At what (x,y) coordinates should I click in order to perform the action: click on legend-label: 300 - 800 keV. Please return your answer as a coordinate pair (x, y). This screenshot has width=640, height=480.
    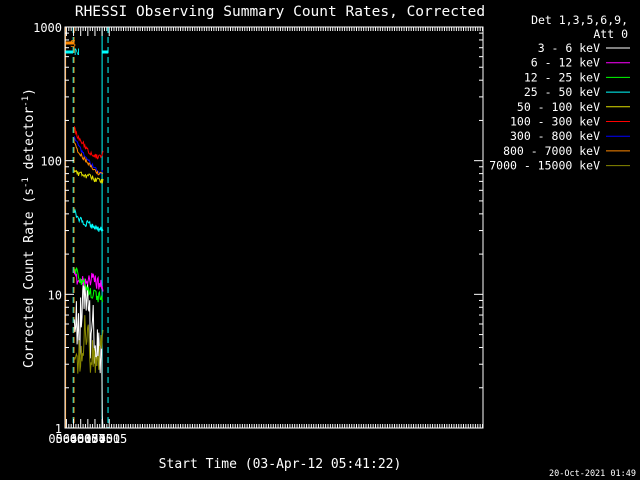
    Looking at the image, I should click on (555, 136).